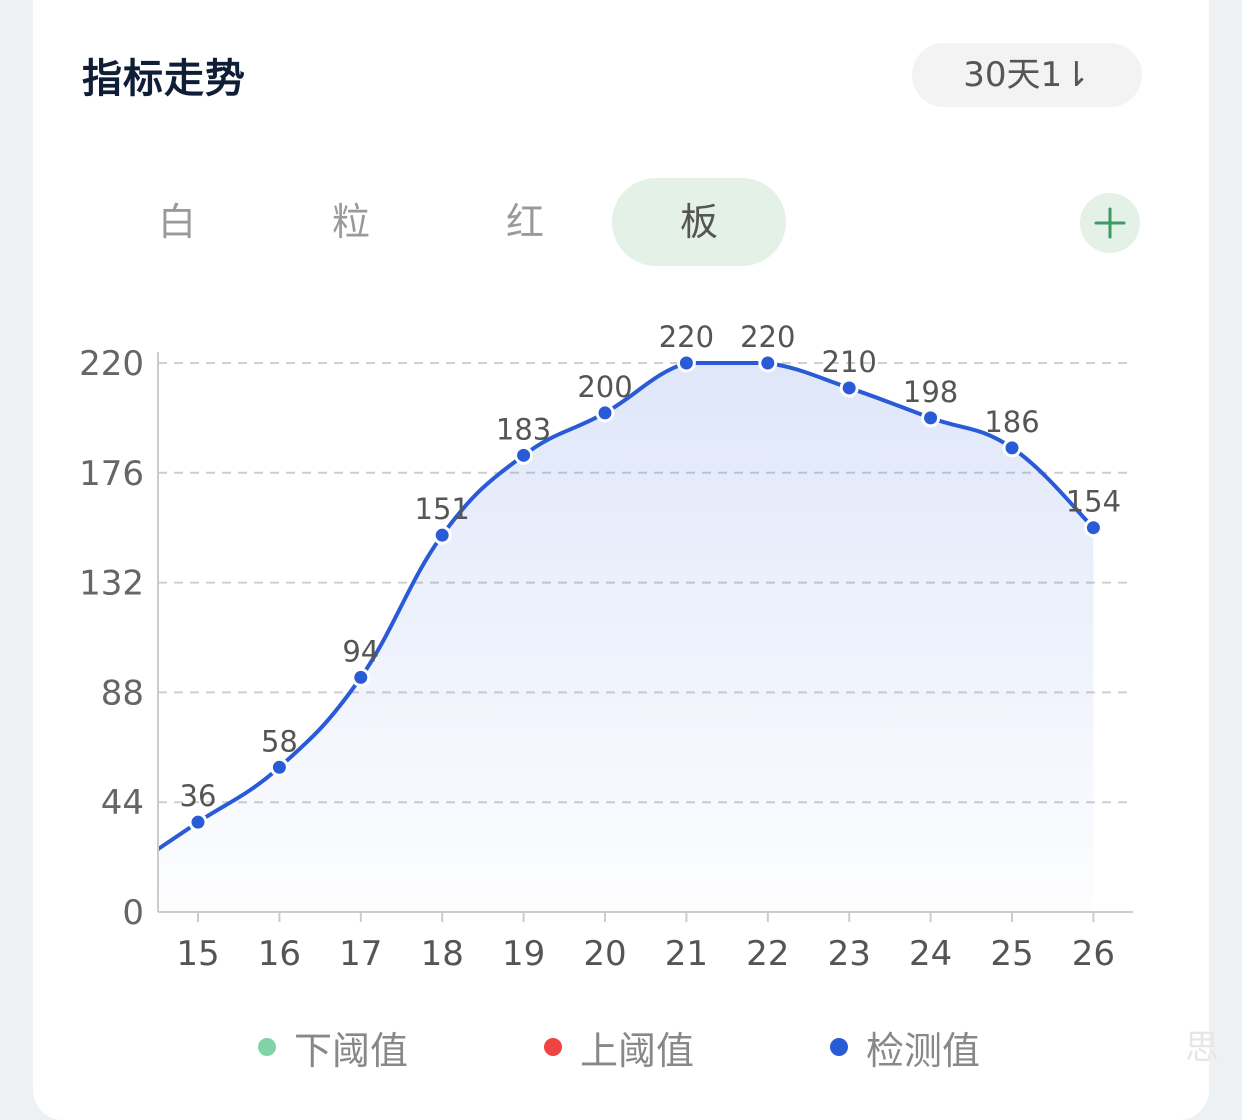 Image resolution: width=1242 pixels, height=1120 pixels. Describe the element at coordinates (849, 954) in the screenshot. I see `x-tick-label: 23` at that location.